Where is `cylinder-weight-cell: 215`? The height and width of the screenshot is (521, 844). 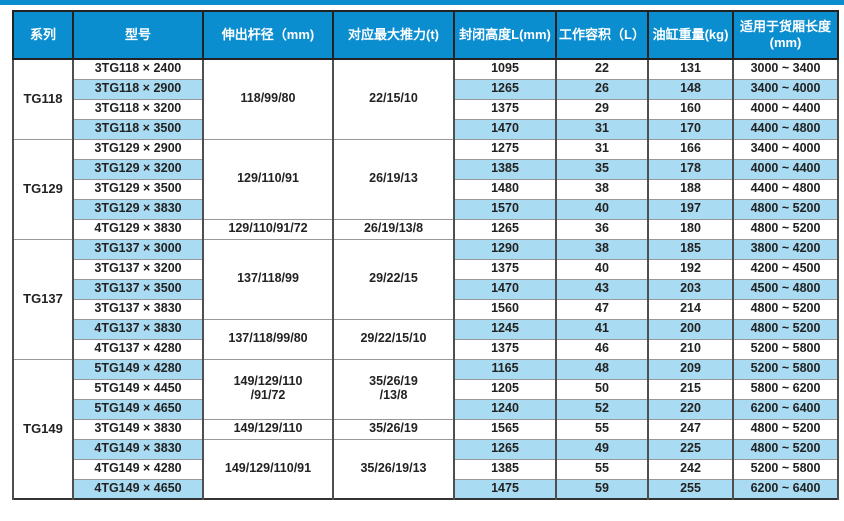
cylinder-weight-cell: 215 is located at coordinates (690, 389).